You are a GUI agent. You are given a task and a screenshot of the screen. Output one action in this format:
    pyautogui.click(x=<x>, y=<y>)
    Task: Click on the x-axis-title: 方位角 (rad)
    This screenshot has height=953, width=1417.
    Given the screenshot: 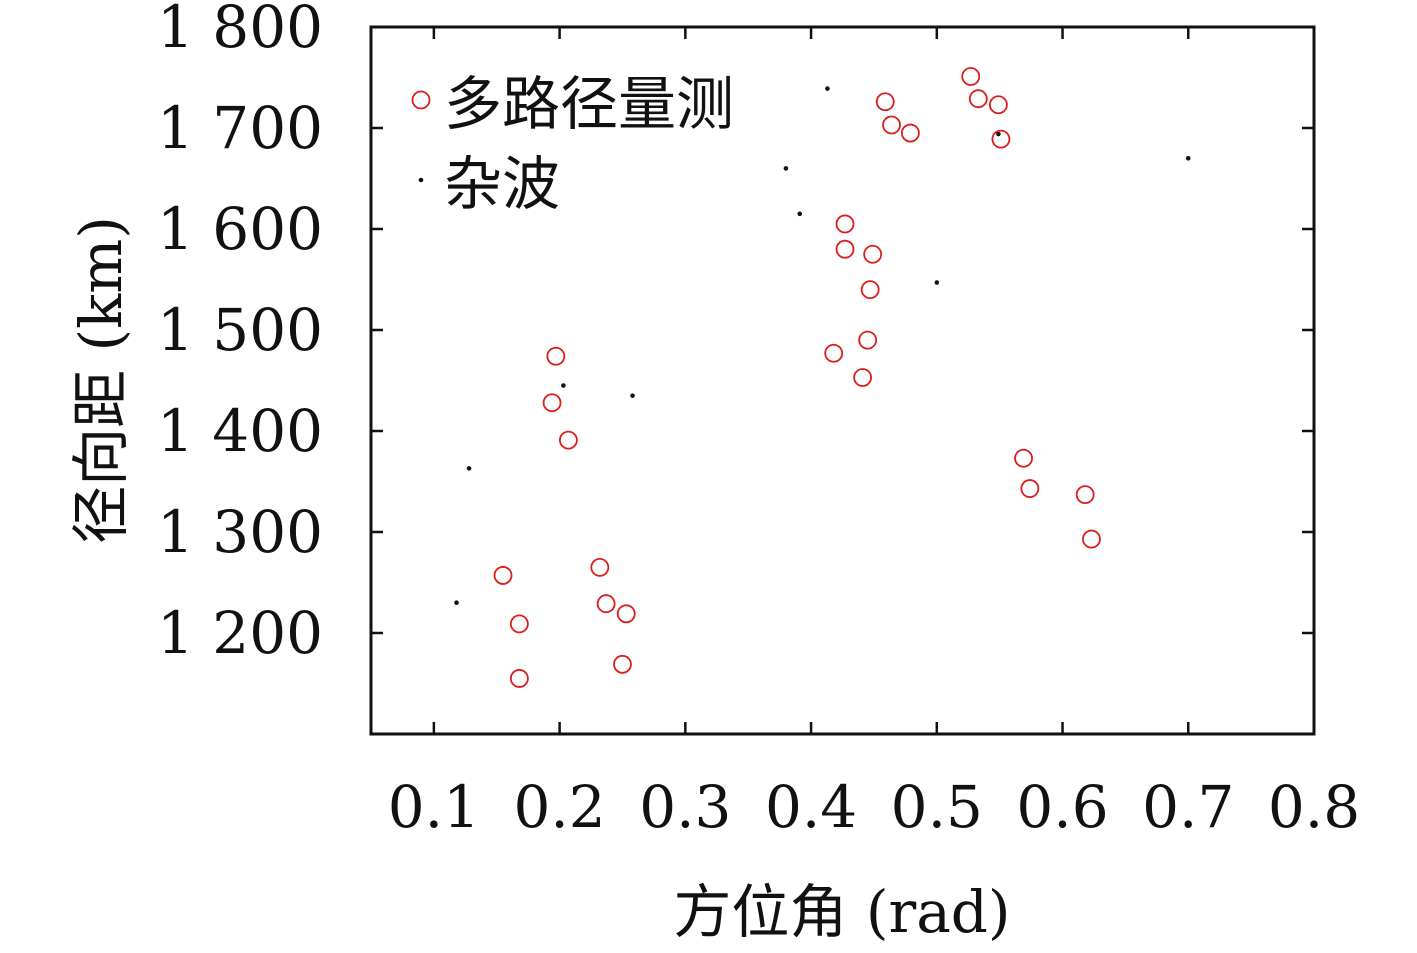 What is the action you would take?
    pyautogui.click(x=841, y=912)
    